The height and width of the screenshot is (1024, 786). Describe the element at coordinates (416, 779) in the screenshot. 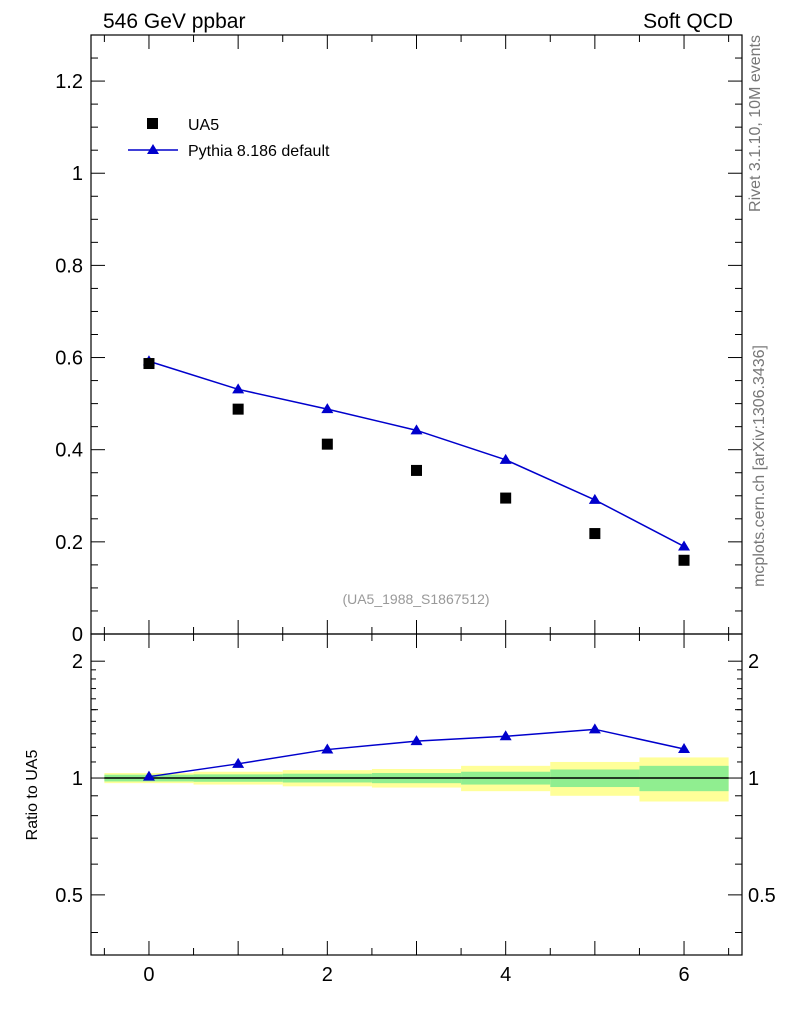

I see `ratio-uncertainty-bands` at that location.